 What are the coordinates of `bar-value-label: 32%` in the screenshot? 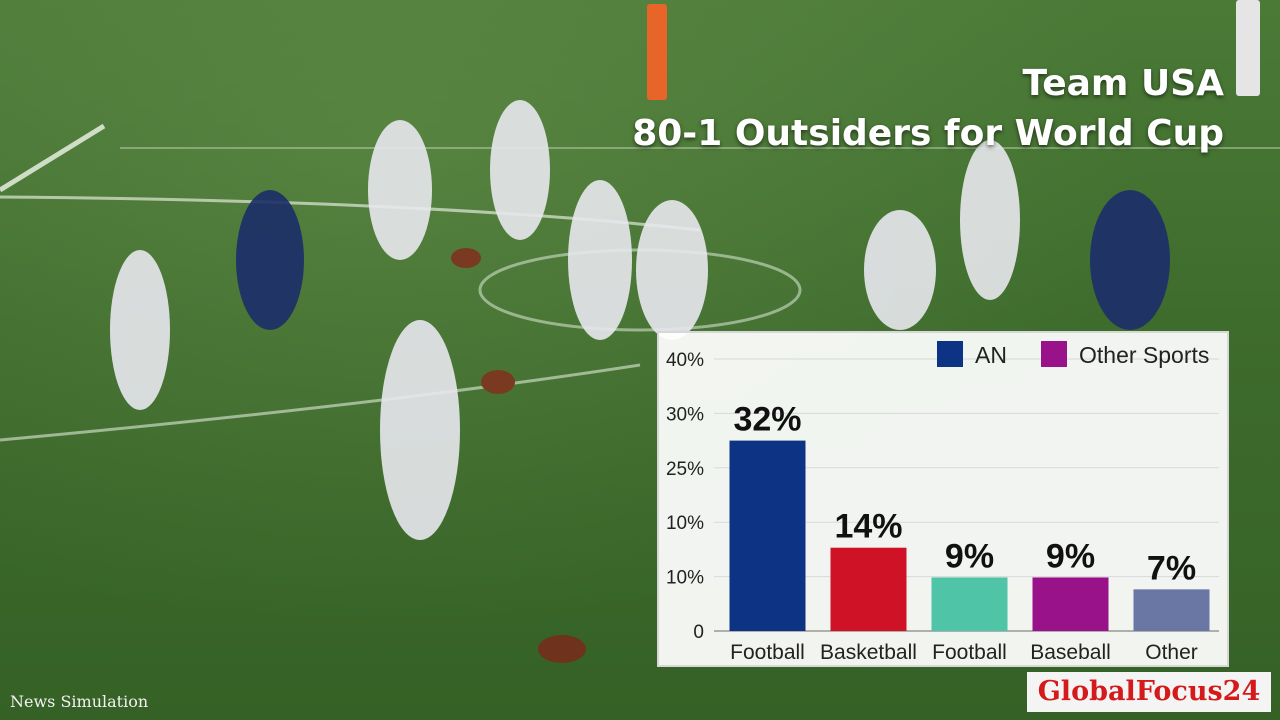 It's located at (767, 420).